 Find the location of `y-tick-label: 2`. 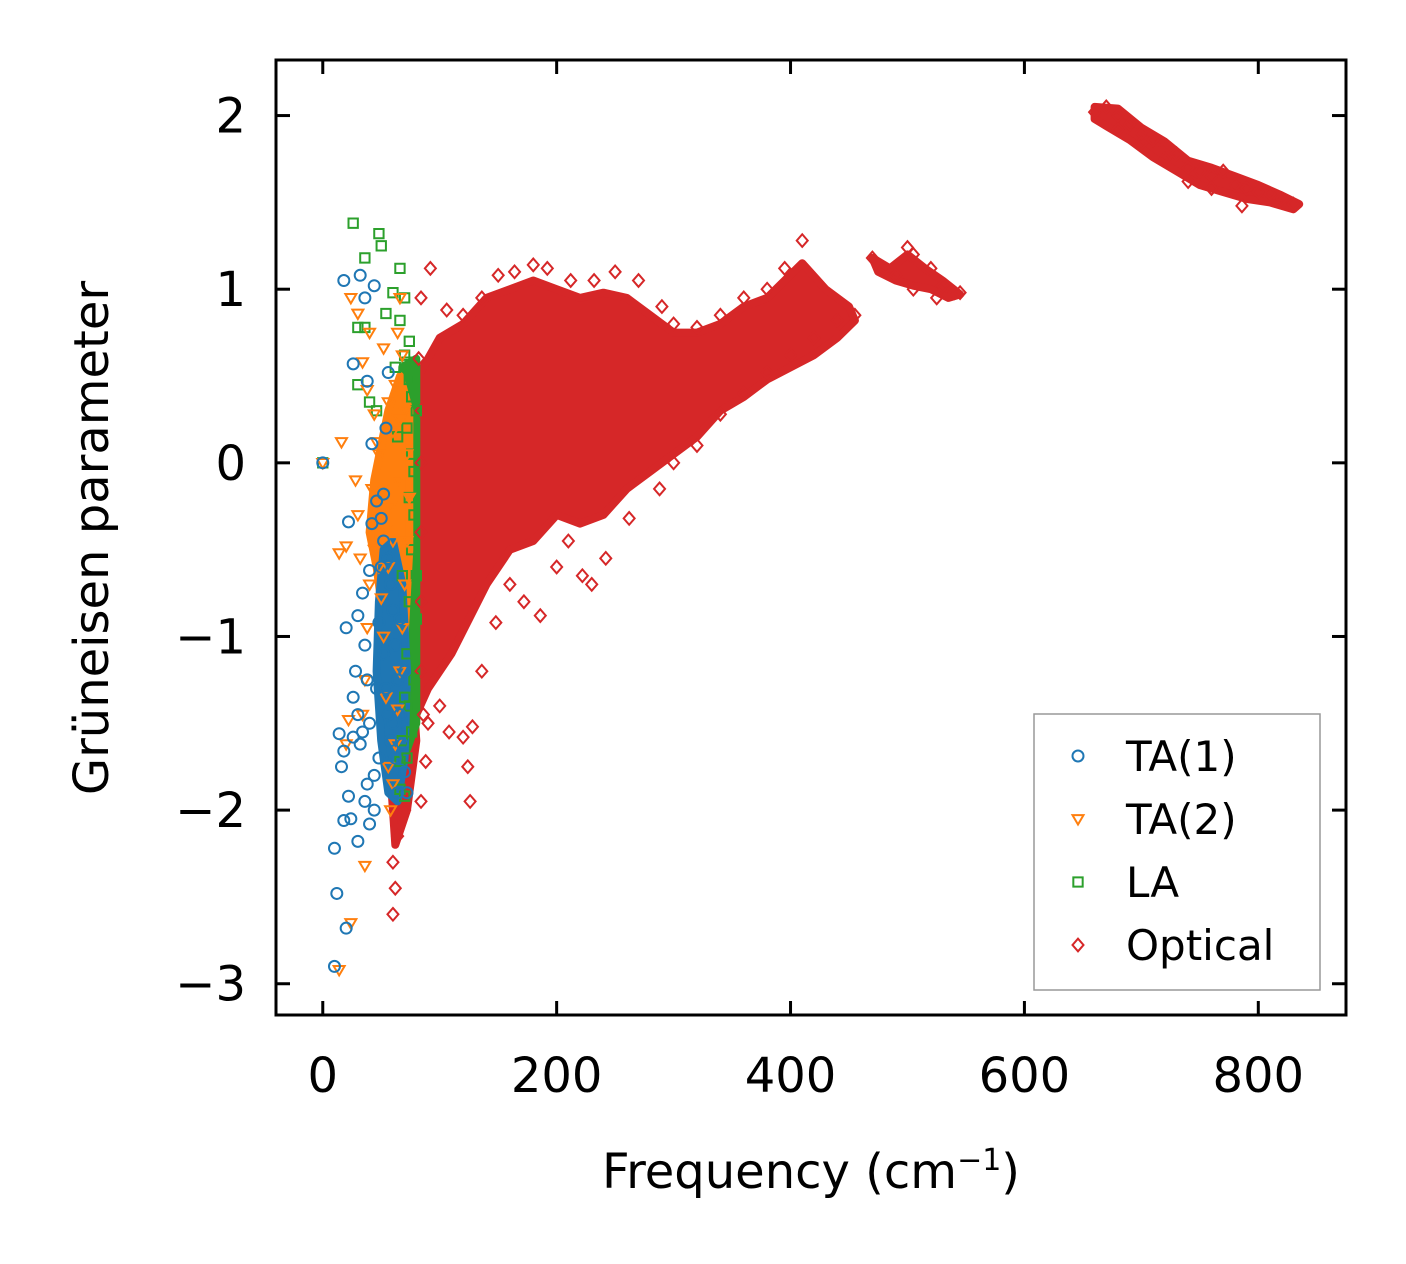

y-tick-label: 2 is located at coordinates (230, 117).